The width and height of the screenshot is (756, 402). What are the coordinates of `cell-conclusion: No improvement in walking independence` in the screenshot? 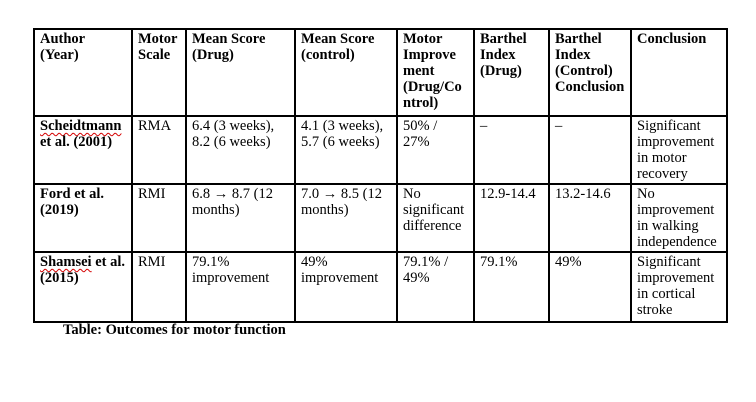 It's located at (679, 218).